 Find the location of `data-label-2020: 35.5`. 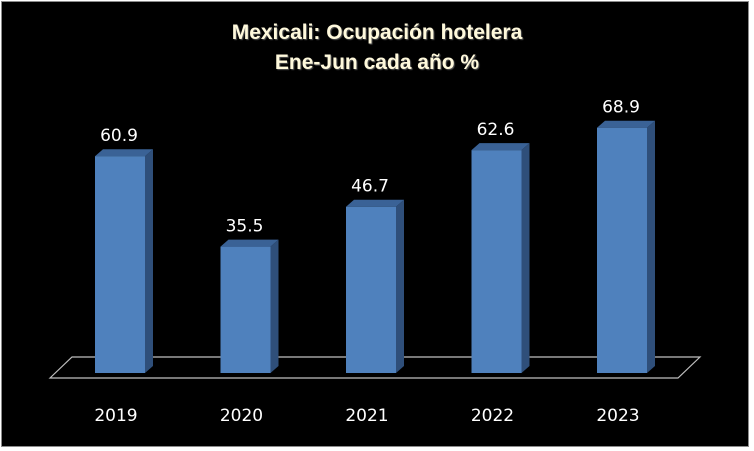

data-label-2020: 35.5 is located at coordinates (245, 227).